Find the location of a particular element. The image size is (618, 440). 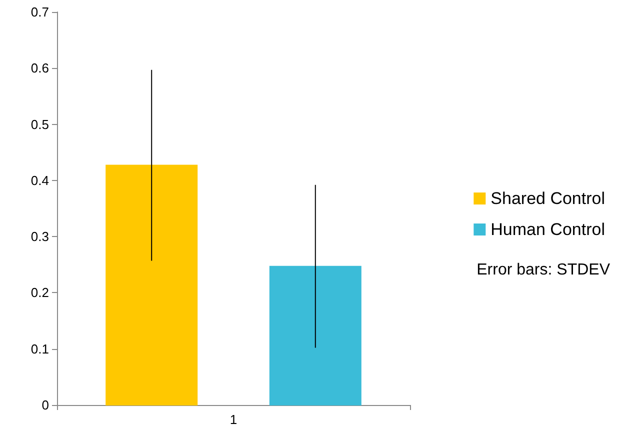

y-tick-label: 0 is located at coordinates (45, 405).